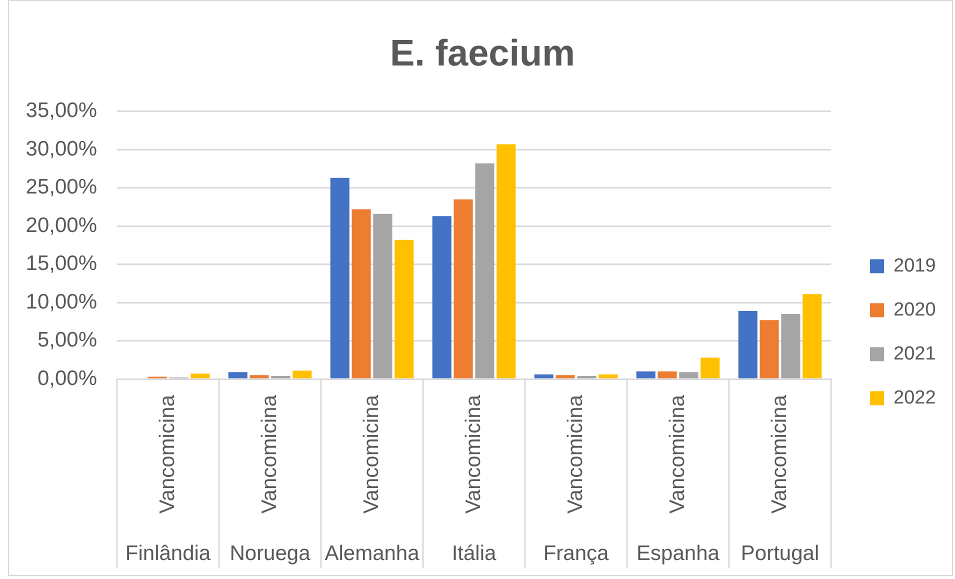  What do you see at coordinates (61, 302) in the screenshot?
I see `y-tick-label: 10,00%` at bounding box center [61, 302].